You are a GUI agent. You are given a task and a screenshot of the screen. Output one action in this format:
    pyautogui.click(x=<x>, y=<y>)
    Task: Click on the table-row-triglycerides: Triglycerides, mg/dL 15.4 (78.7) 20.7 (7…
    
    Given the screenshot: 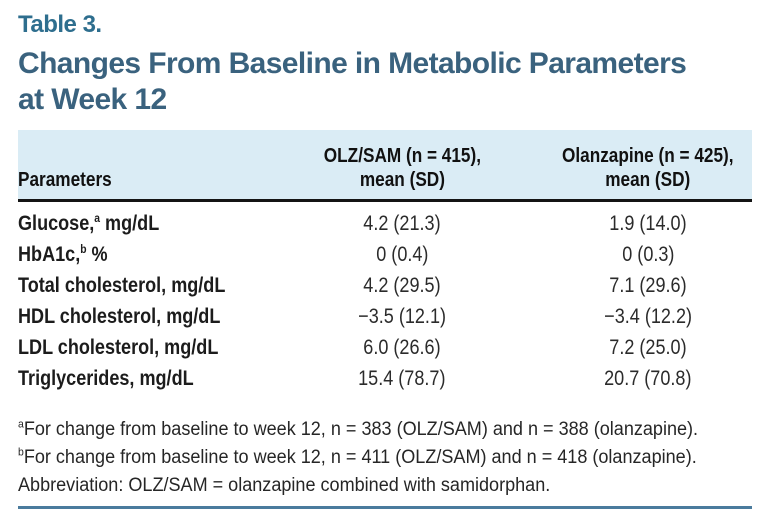 What is the action you would take?
    pyautogui.click(x=385, y=378)
    